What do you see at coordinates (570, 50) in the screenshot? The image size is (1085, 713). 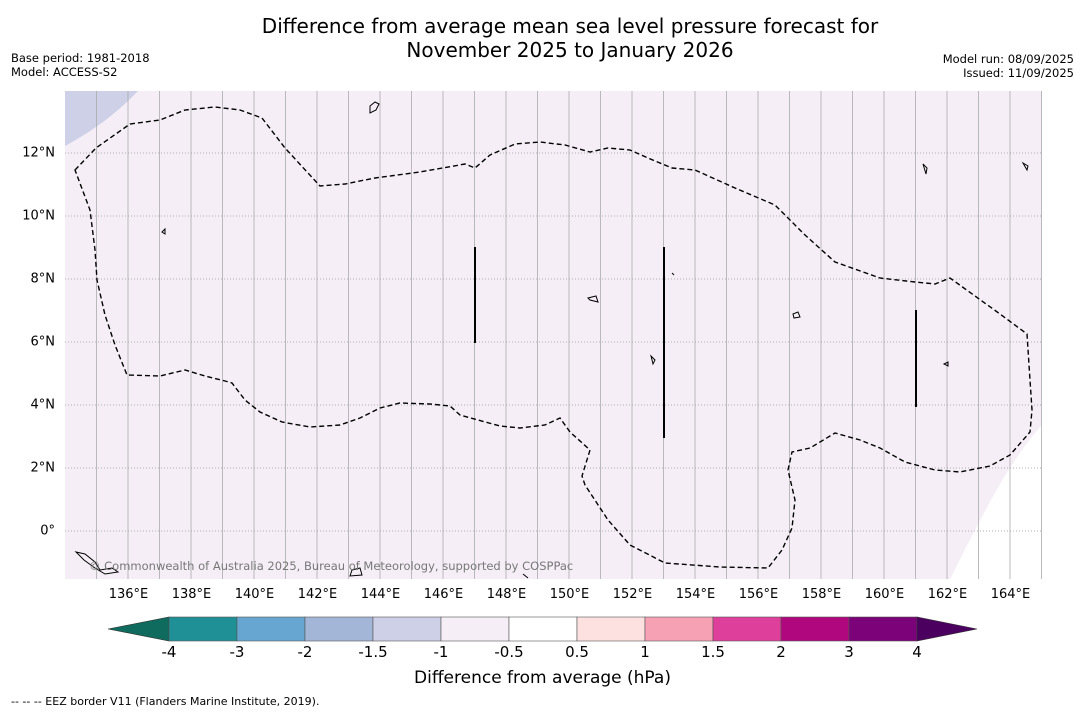 I see `title-line-2: November 2025 to January 2026` at bounding box center [570, 50].